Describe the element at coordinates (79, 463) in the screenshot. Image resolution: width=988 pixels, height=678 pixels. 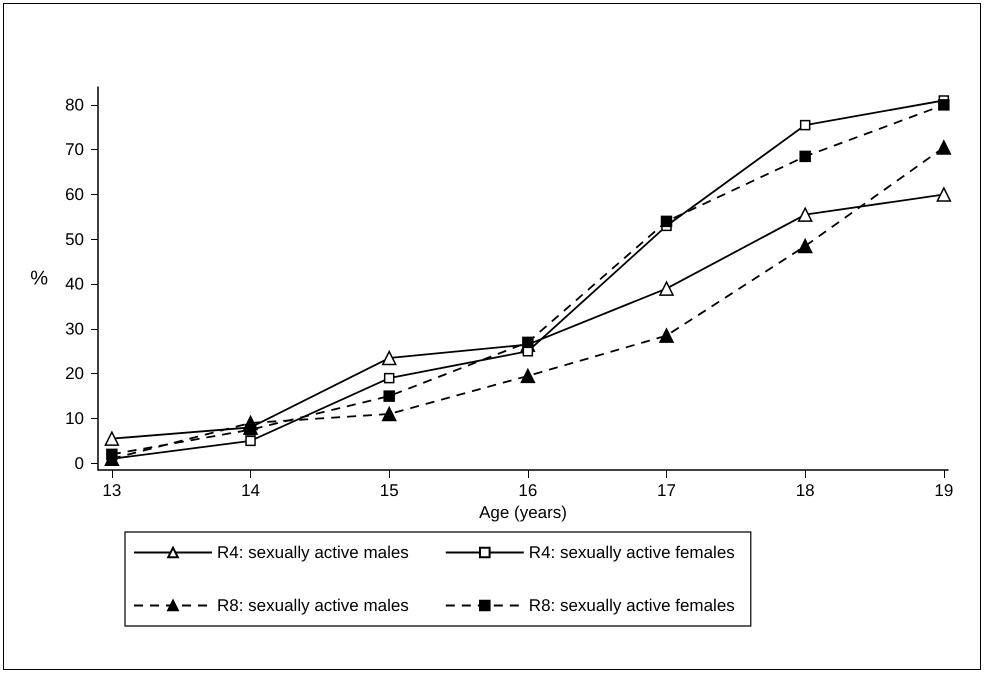
I see `y-tick-label: 0` at that location.